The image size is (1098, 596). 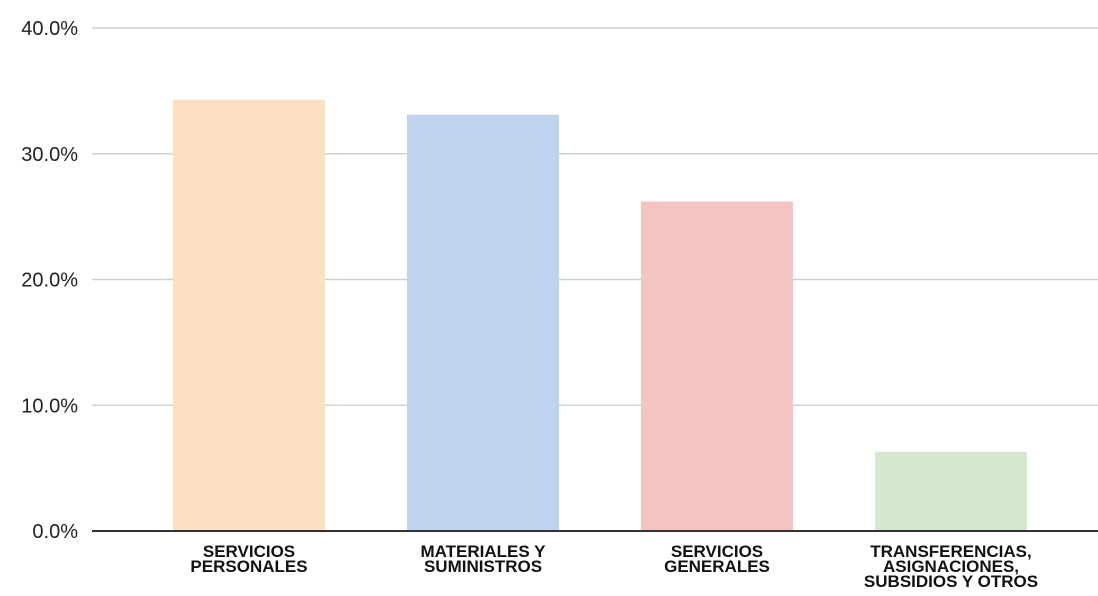 I want to click on x-category-label: SERVICIOS PERSONALES, so click(x=248, y=559).